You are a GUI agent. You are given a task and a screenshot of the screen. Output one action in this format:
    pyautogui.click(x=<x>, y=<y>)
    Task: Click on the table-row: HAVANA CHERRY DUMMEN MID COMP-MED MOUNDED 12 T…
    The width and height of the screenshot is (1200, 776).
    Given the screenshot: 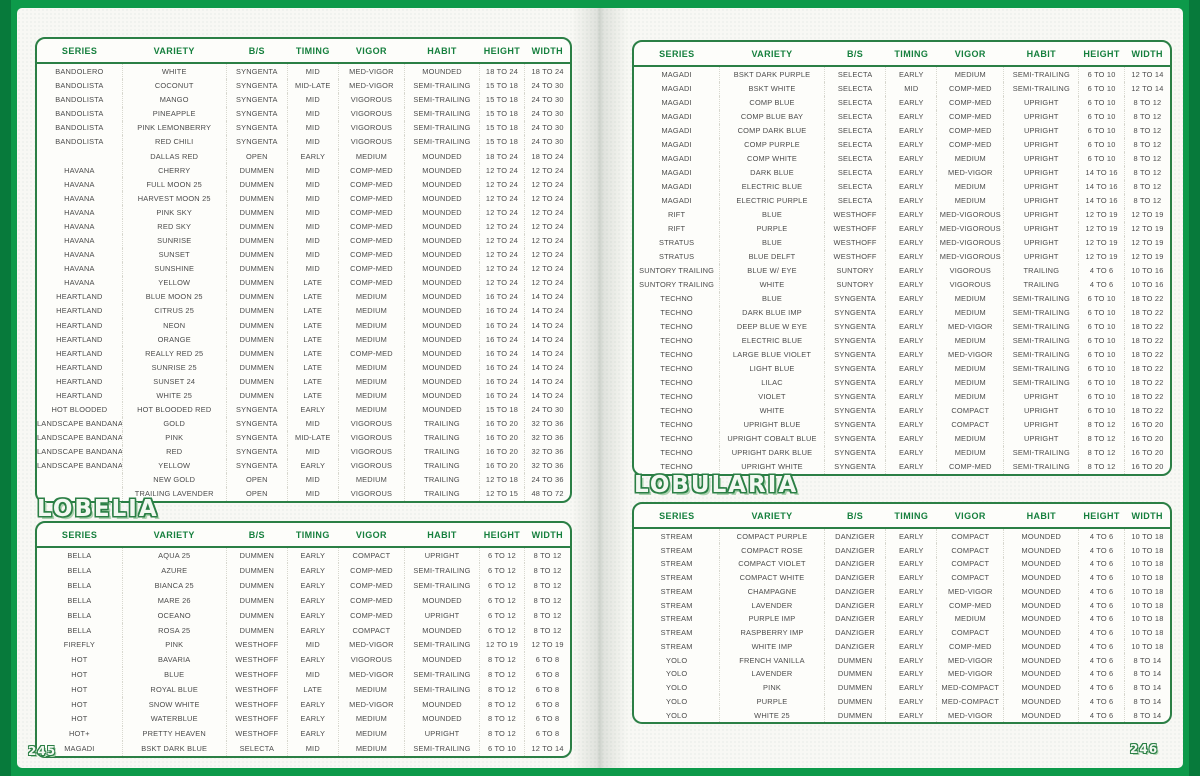 What is the action you would take?
    pyautogui.click(x=303, y=170)
    